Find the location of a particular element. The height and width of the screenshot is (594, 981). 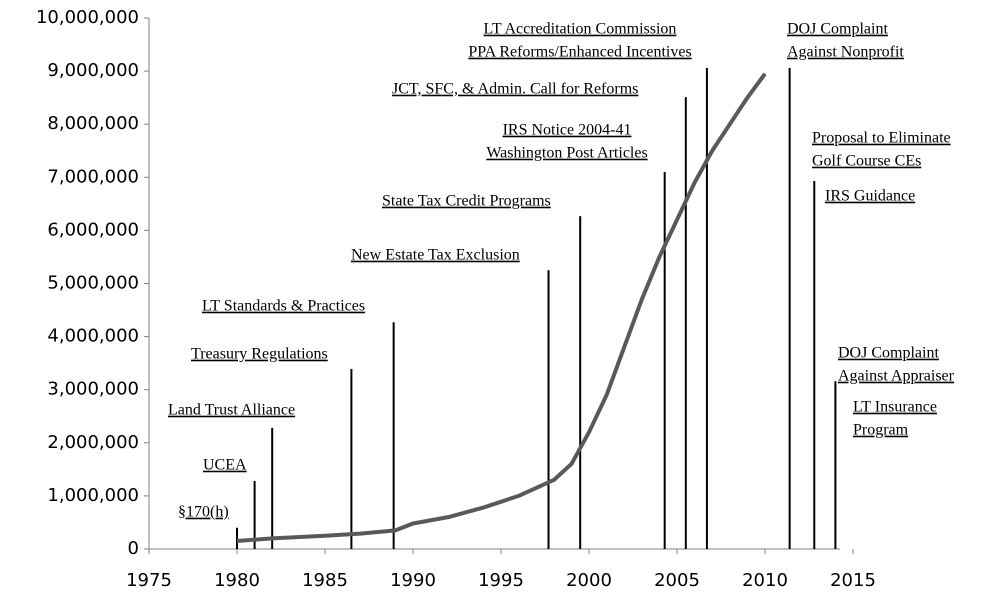

event-label: State Tax Credit Programs is located at coordinates (466, 201).